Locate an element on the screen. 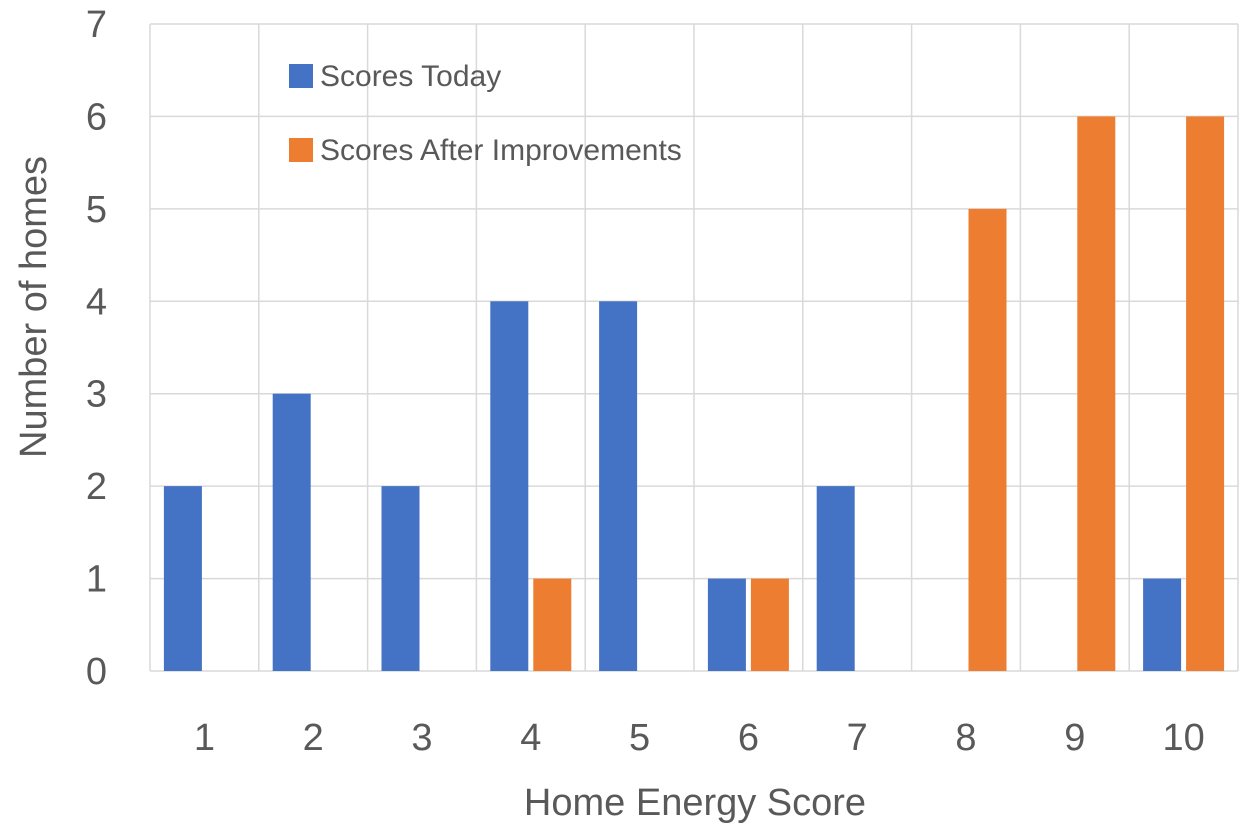  y-tick-label: 6 is located at coordinates (96, 117).